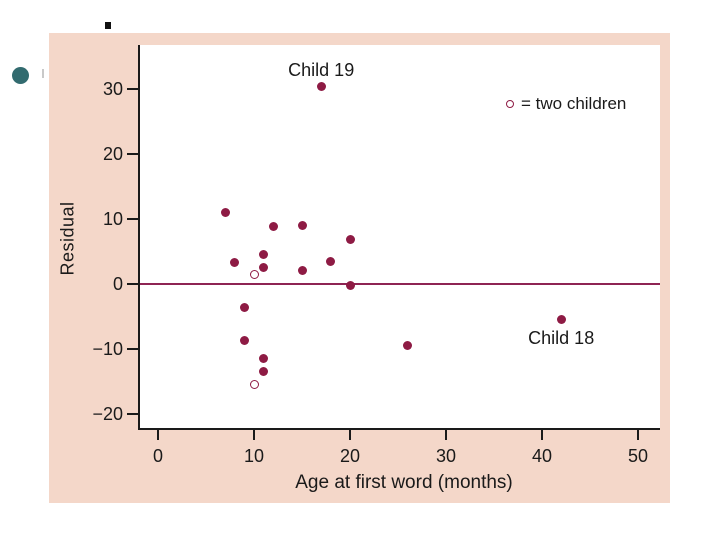  Describe the element at coordinates (20, 75) in the screenshot. I see `bullet-point-icon` at that location.